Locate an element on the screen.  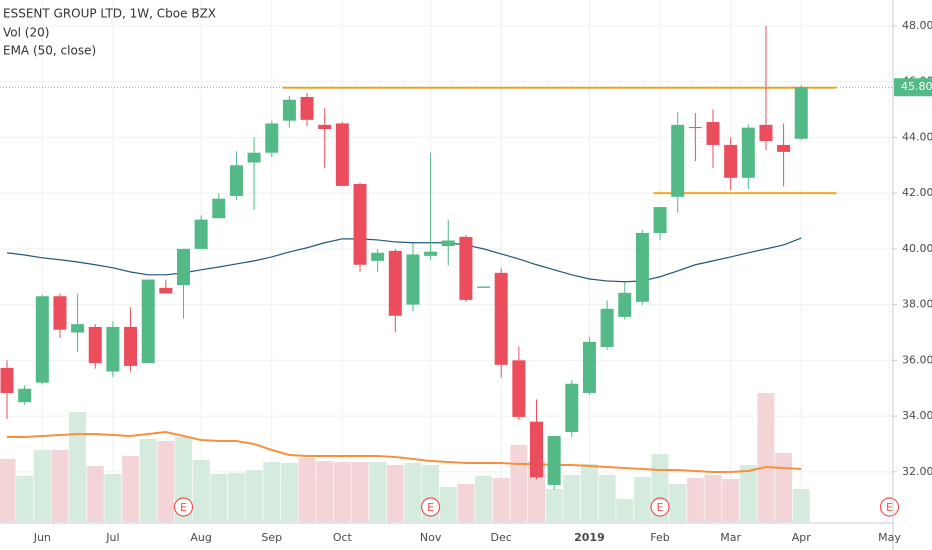
y-tick-label: 38.00 is located at coordinates (917, 304).